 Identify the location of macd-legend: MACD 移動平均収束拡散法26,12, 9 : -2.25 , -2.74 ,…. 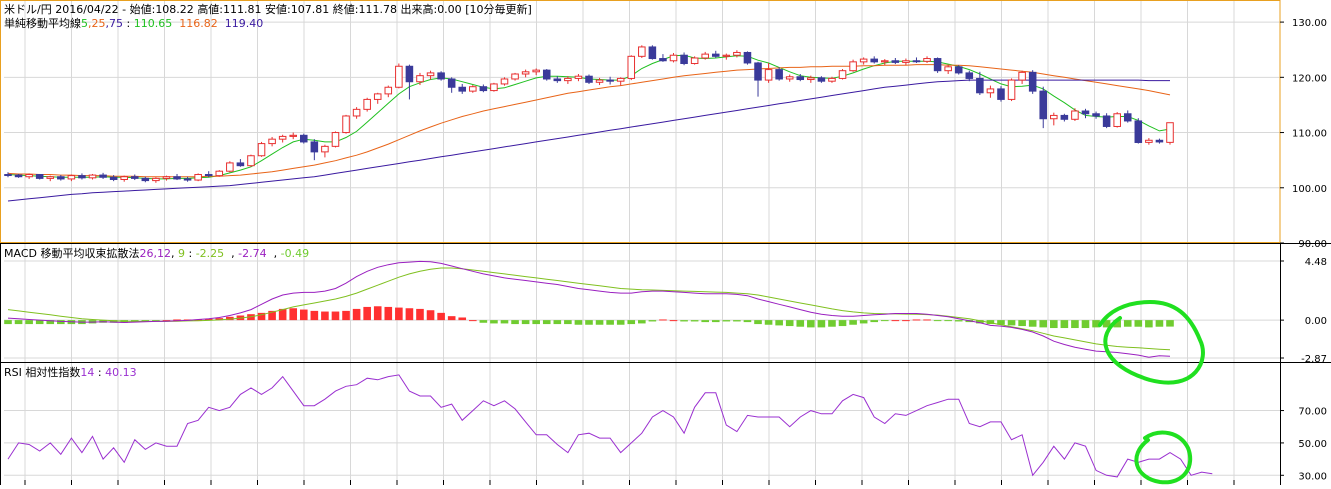
(157, 253).